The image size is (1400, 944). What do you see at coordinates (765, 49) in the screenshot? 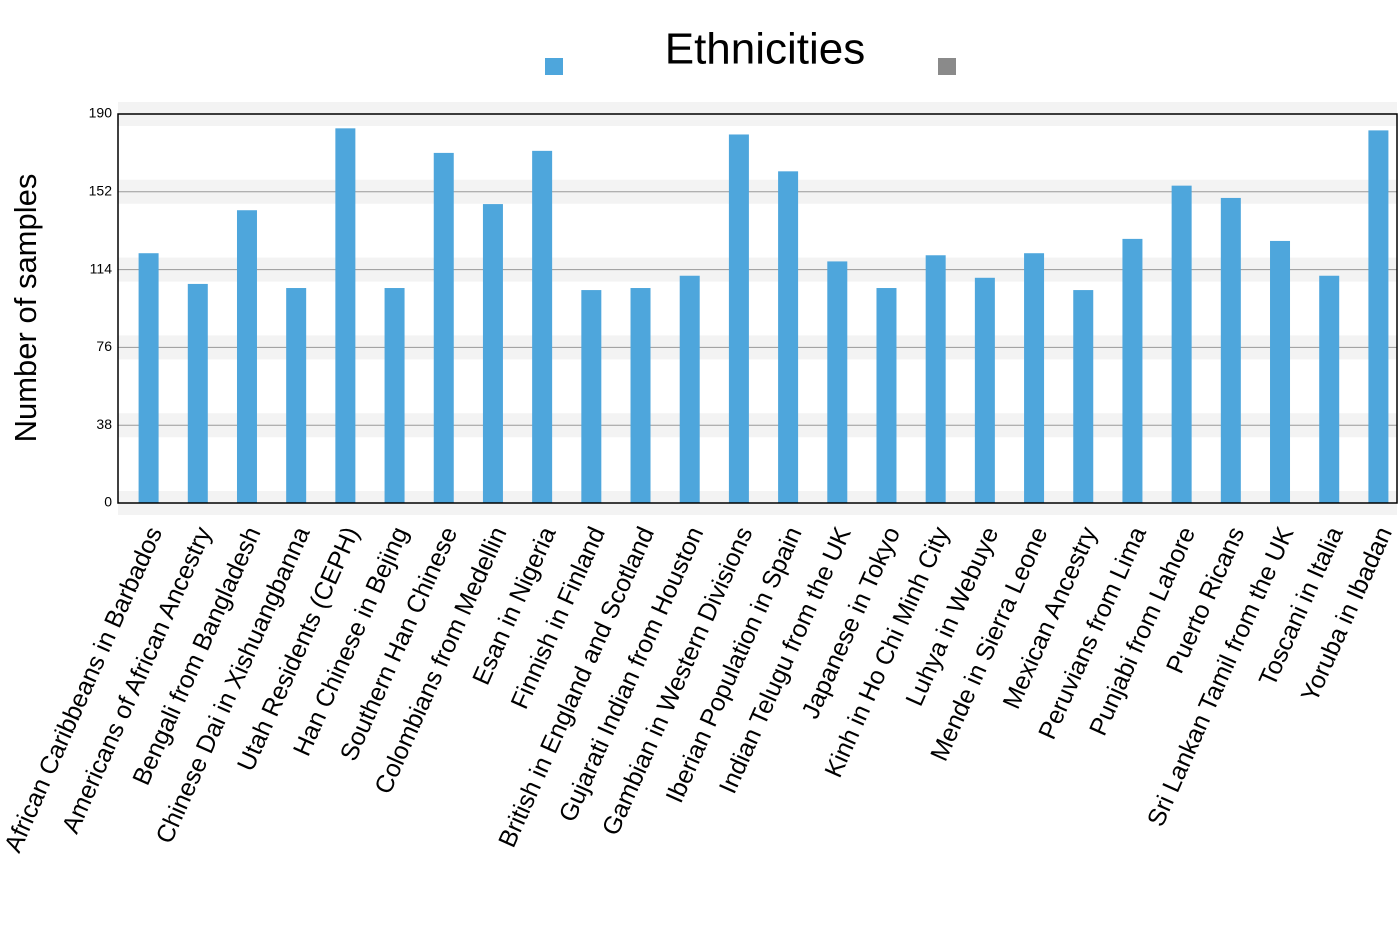
I see `chart-title: Ethnicities` at bounding box center [765, 49].